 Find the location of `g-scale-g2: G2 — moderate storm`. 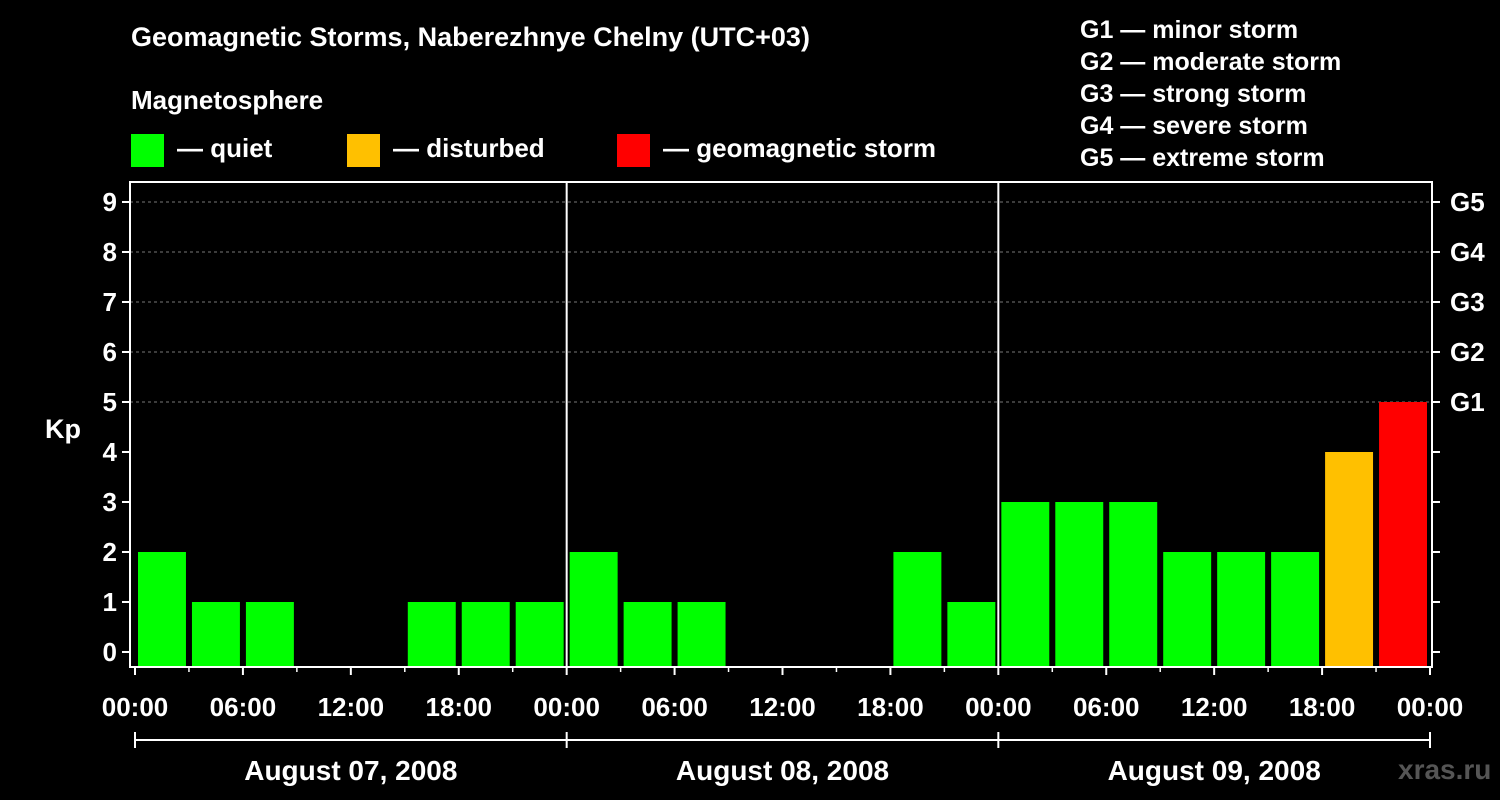

g-scale-g2: G2 — moderate storm is located at coordinates (1211, 62).